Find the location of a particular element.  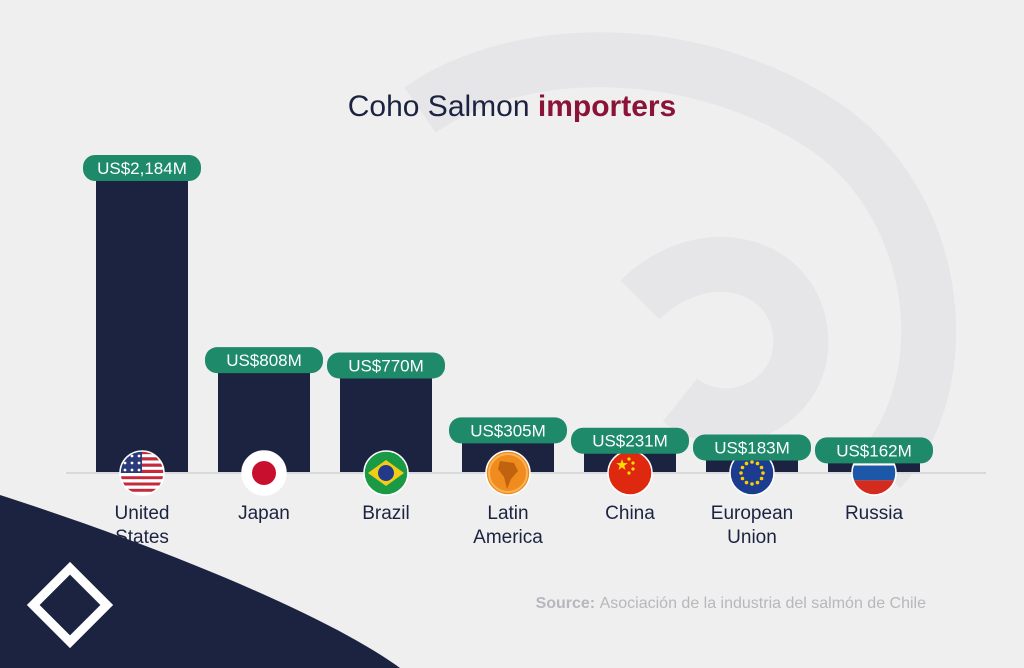

category-label: Russia is located at coordinates (874, 513).